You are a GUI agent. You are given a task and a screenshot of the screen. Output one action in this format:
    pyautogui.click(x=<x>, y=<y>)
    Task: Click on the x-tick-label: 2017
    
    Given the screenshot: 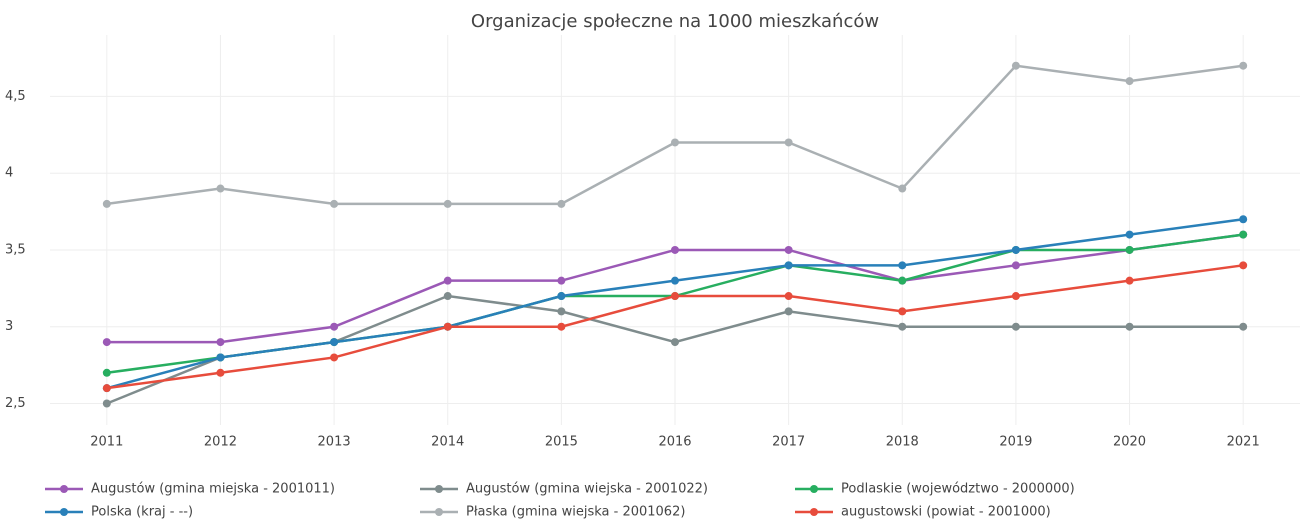 What is the action you would take?
    pyautogui.click(x=788, y=442)
    